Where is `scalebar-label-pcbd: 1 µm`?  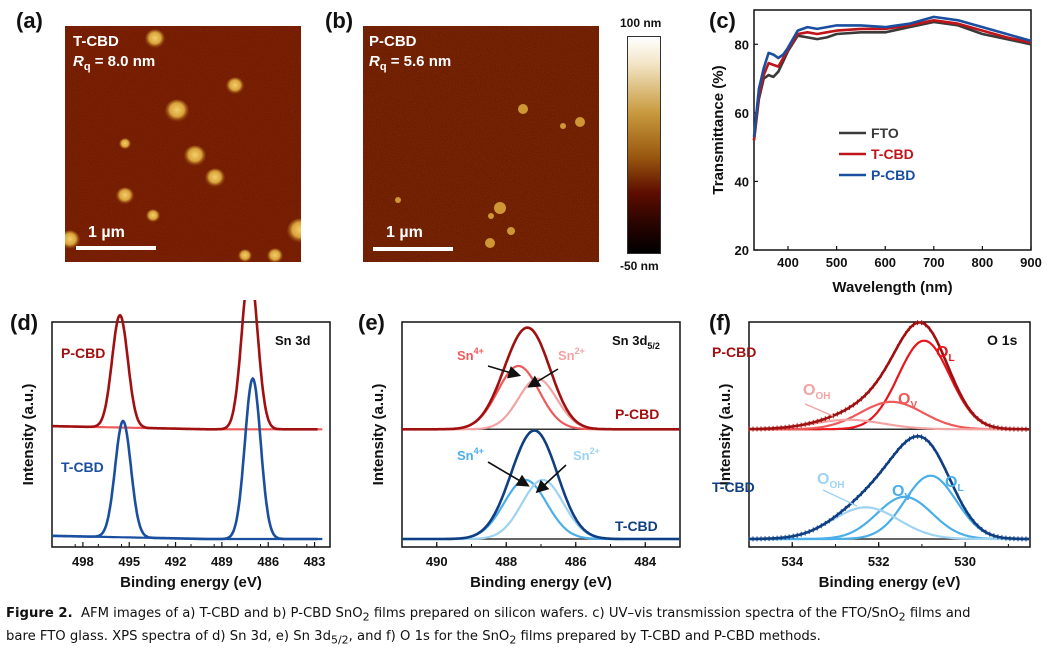
scalebar-label-pcbd: 1 µm is located at coordinates (404, 232).